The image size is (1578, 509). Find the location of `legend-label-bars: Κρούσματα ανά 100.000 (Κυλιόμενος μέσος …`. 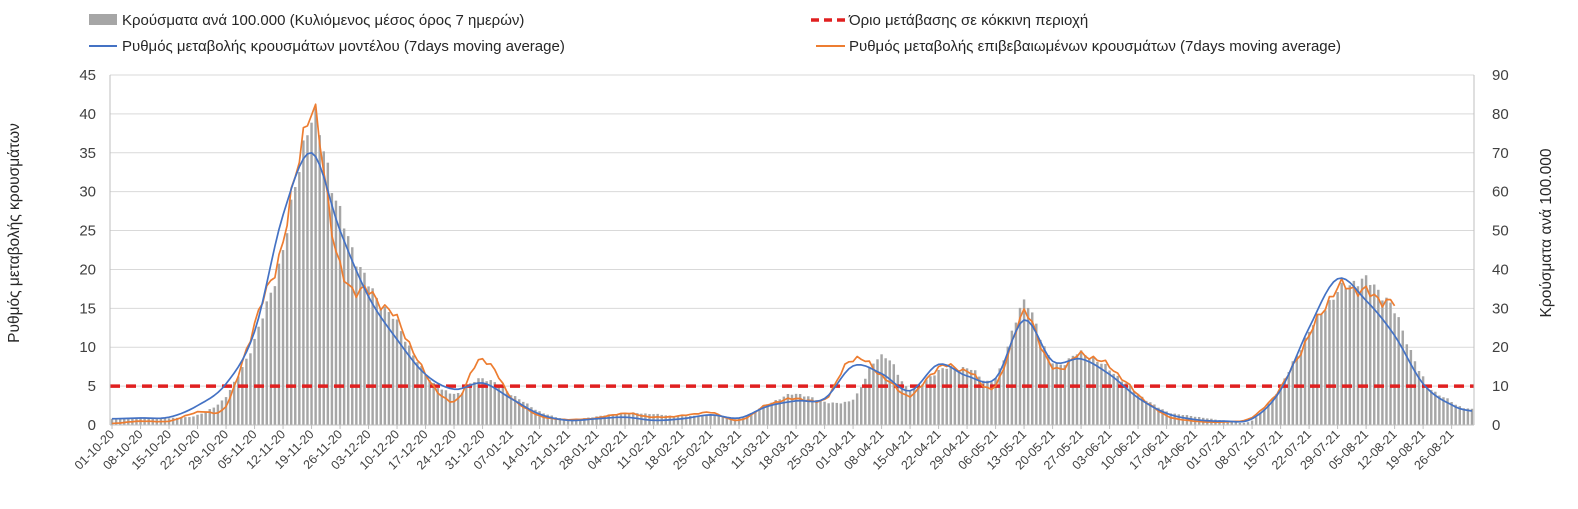

legend-label-bars: Κρούσματα ανά 100.000 (Κυλιόμενος μέσος … is located at coordinates (323, 20).